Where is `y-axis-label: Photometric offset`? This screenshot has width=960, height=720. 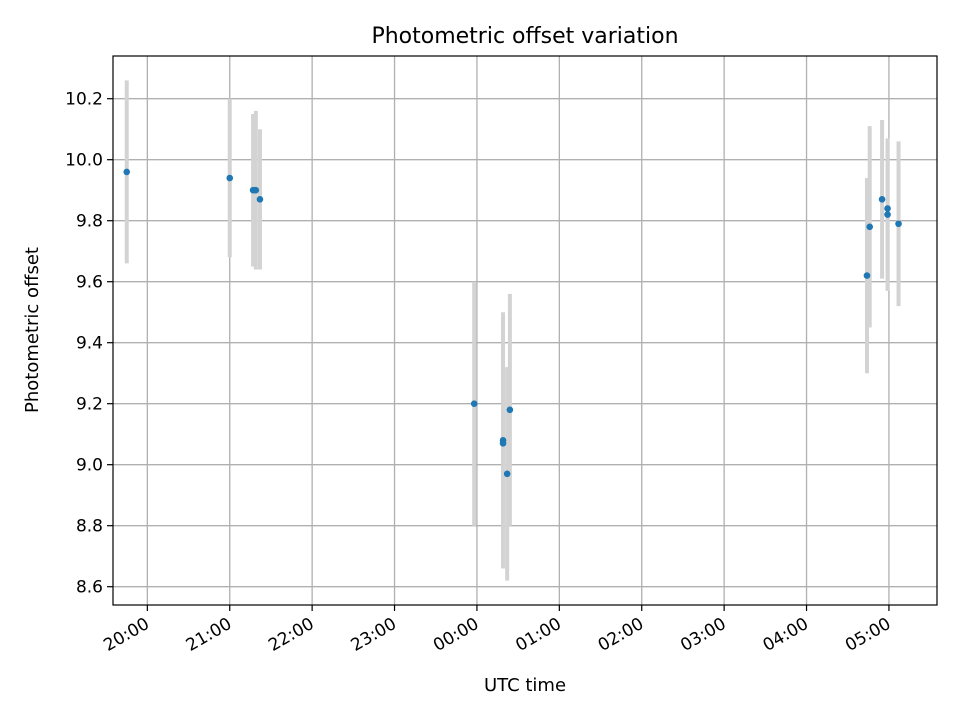
y-axis-label: Photometric offset is located at coordinates (32, 330).